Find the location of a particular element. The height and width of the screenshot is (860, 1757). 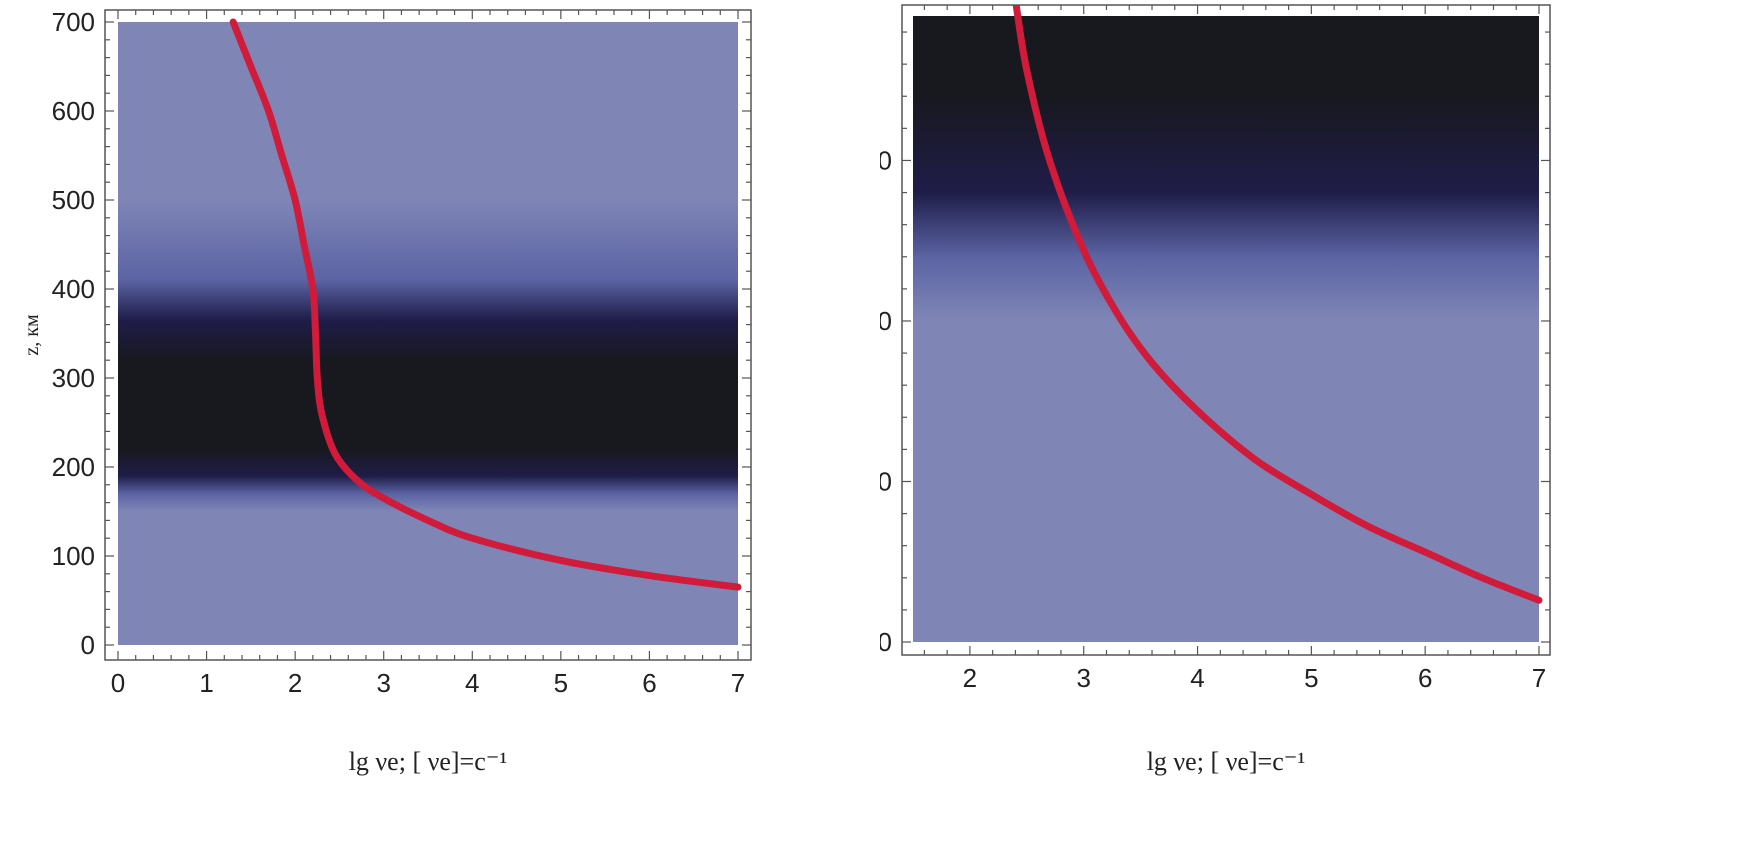

y-tick-label: 600 is located at coordinates (73, 111).